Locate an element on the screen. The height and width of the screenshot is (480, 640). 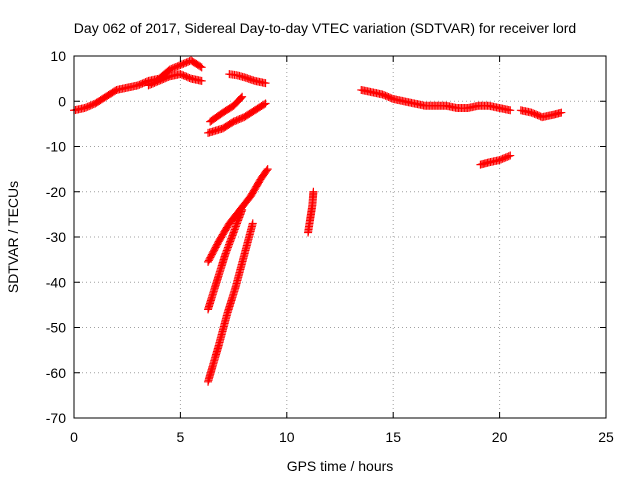
y-tick-label: -70 is located at coordinates (56, 418).